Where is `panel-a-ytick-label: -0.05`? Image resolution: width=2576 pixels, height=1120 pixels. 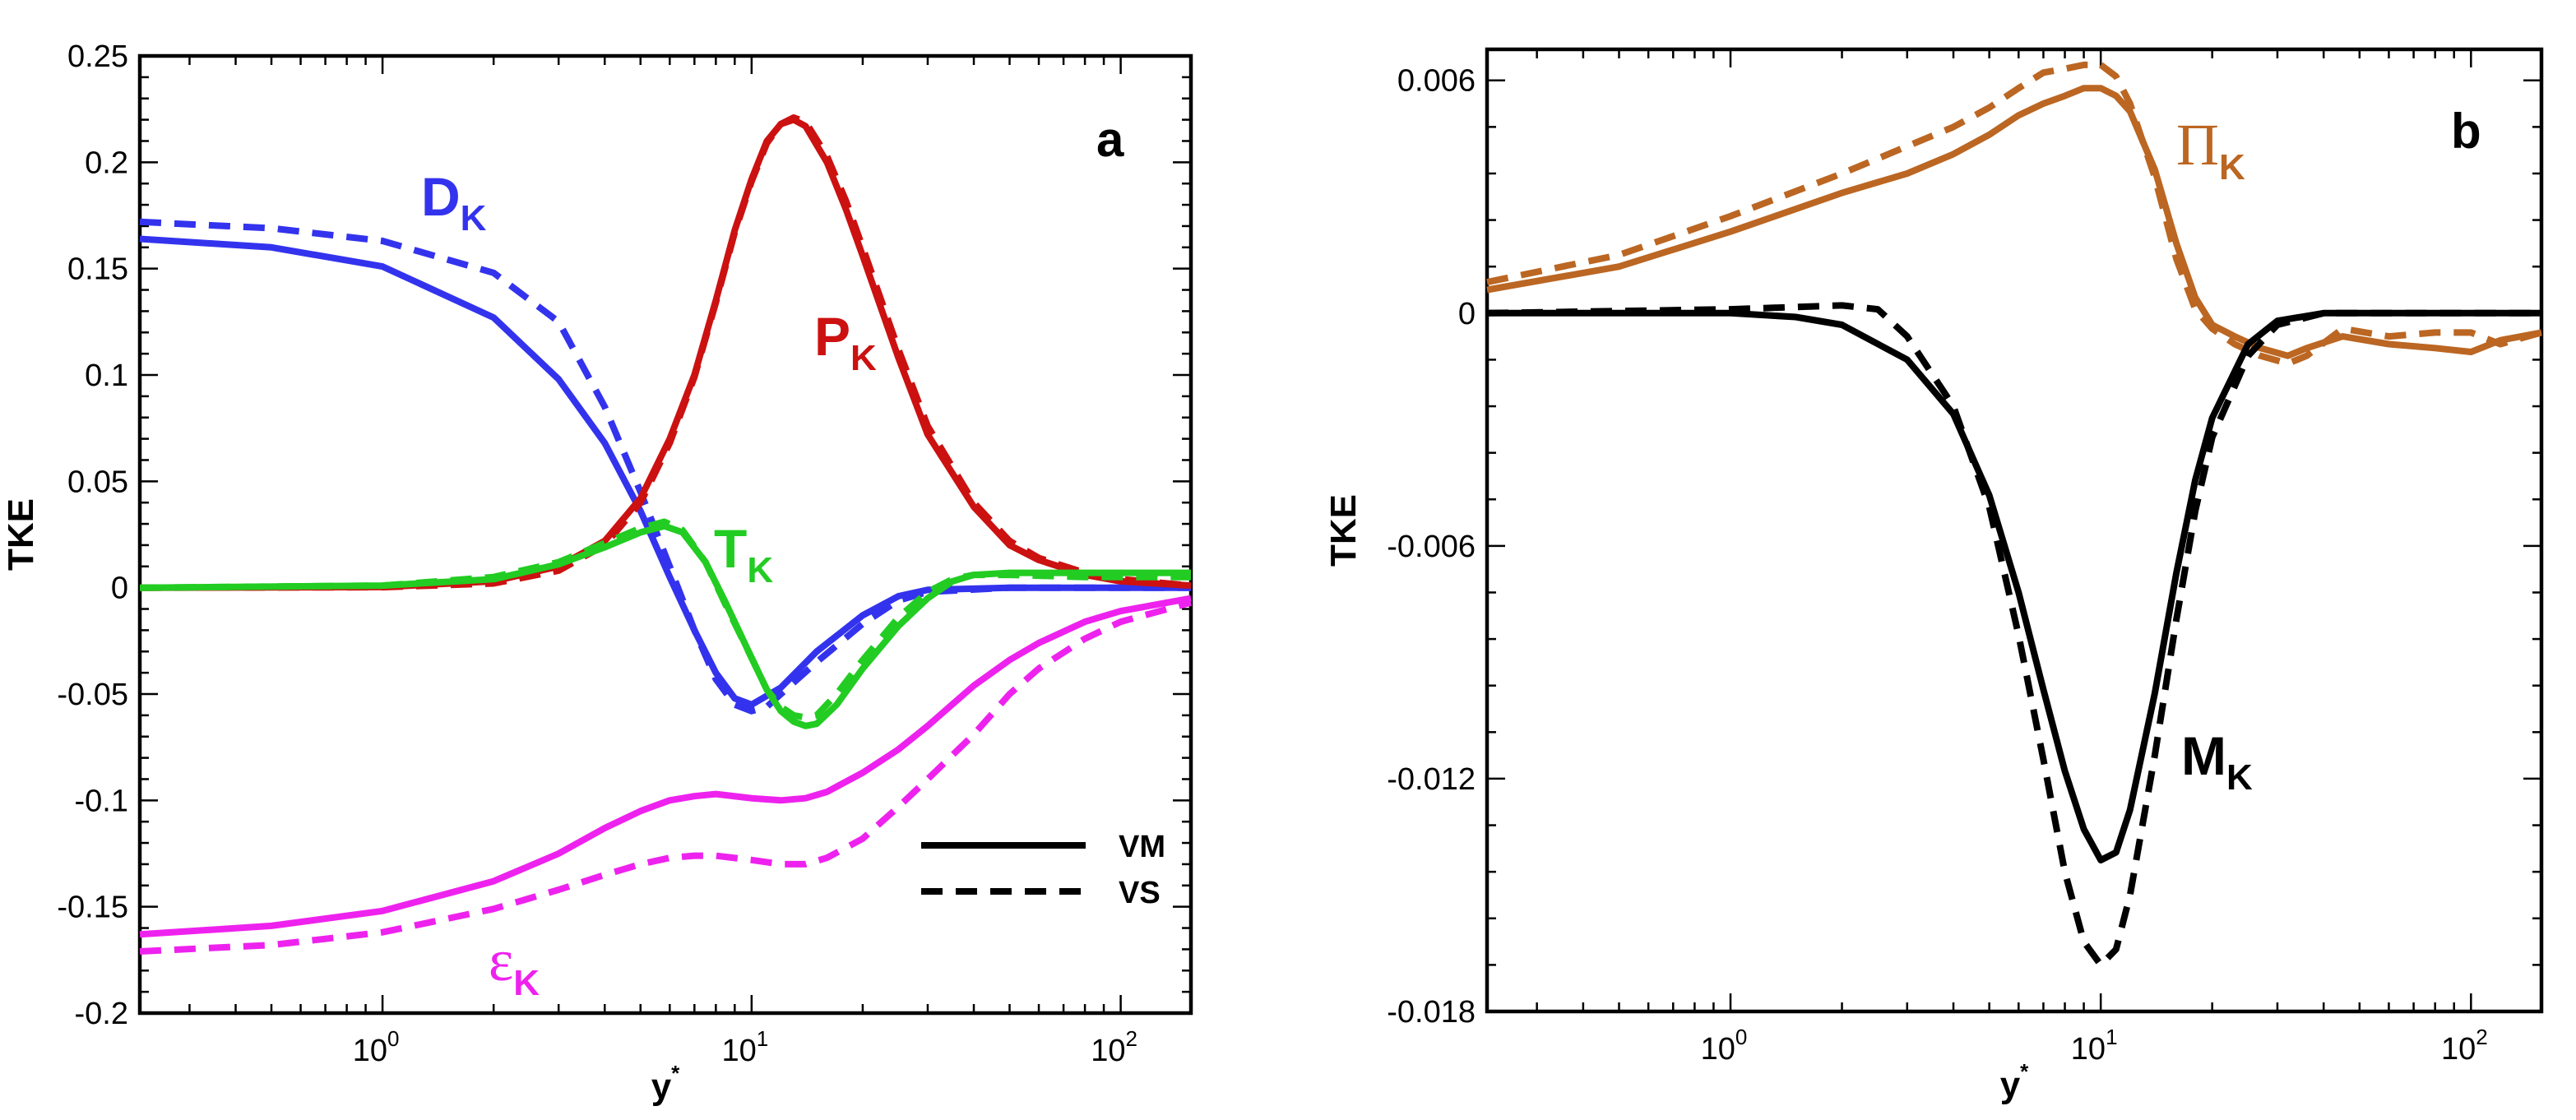 panel-a-ytick-label: -0.05 is located at coordinates (92, 695).